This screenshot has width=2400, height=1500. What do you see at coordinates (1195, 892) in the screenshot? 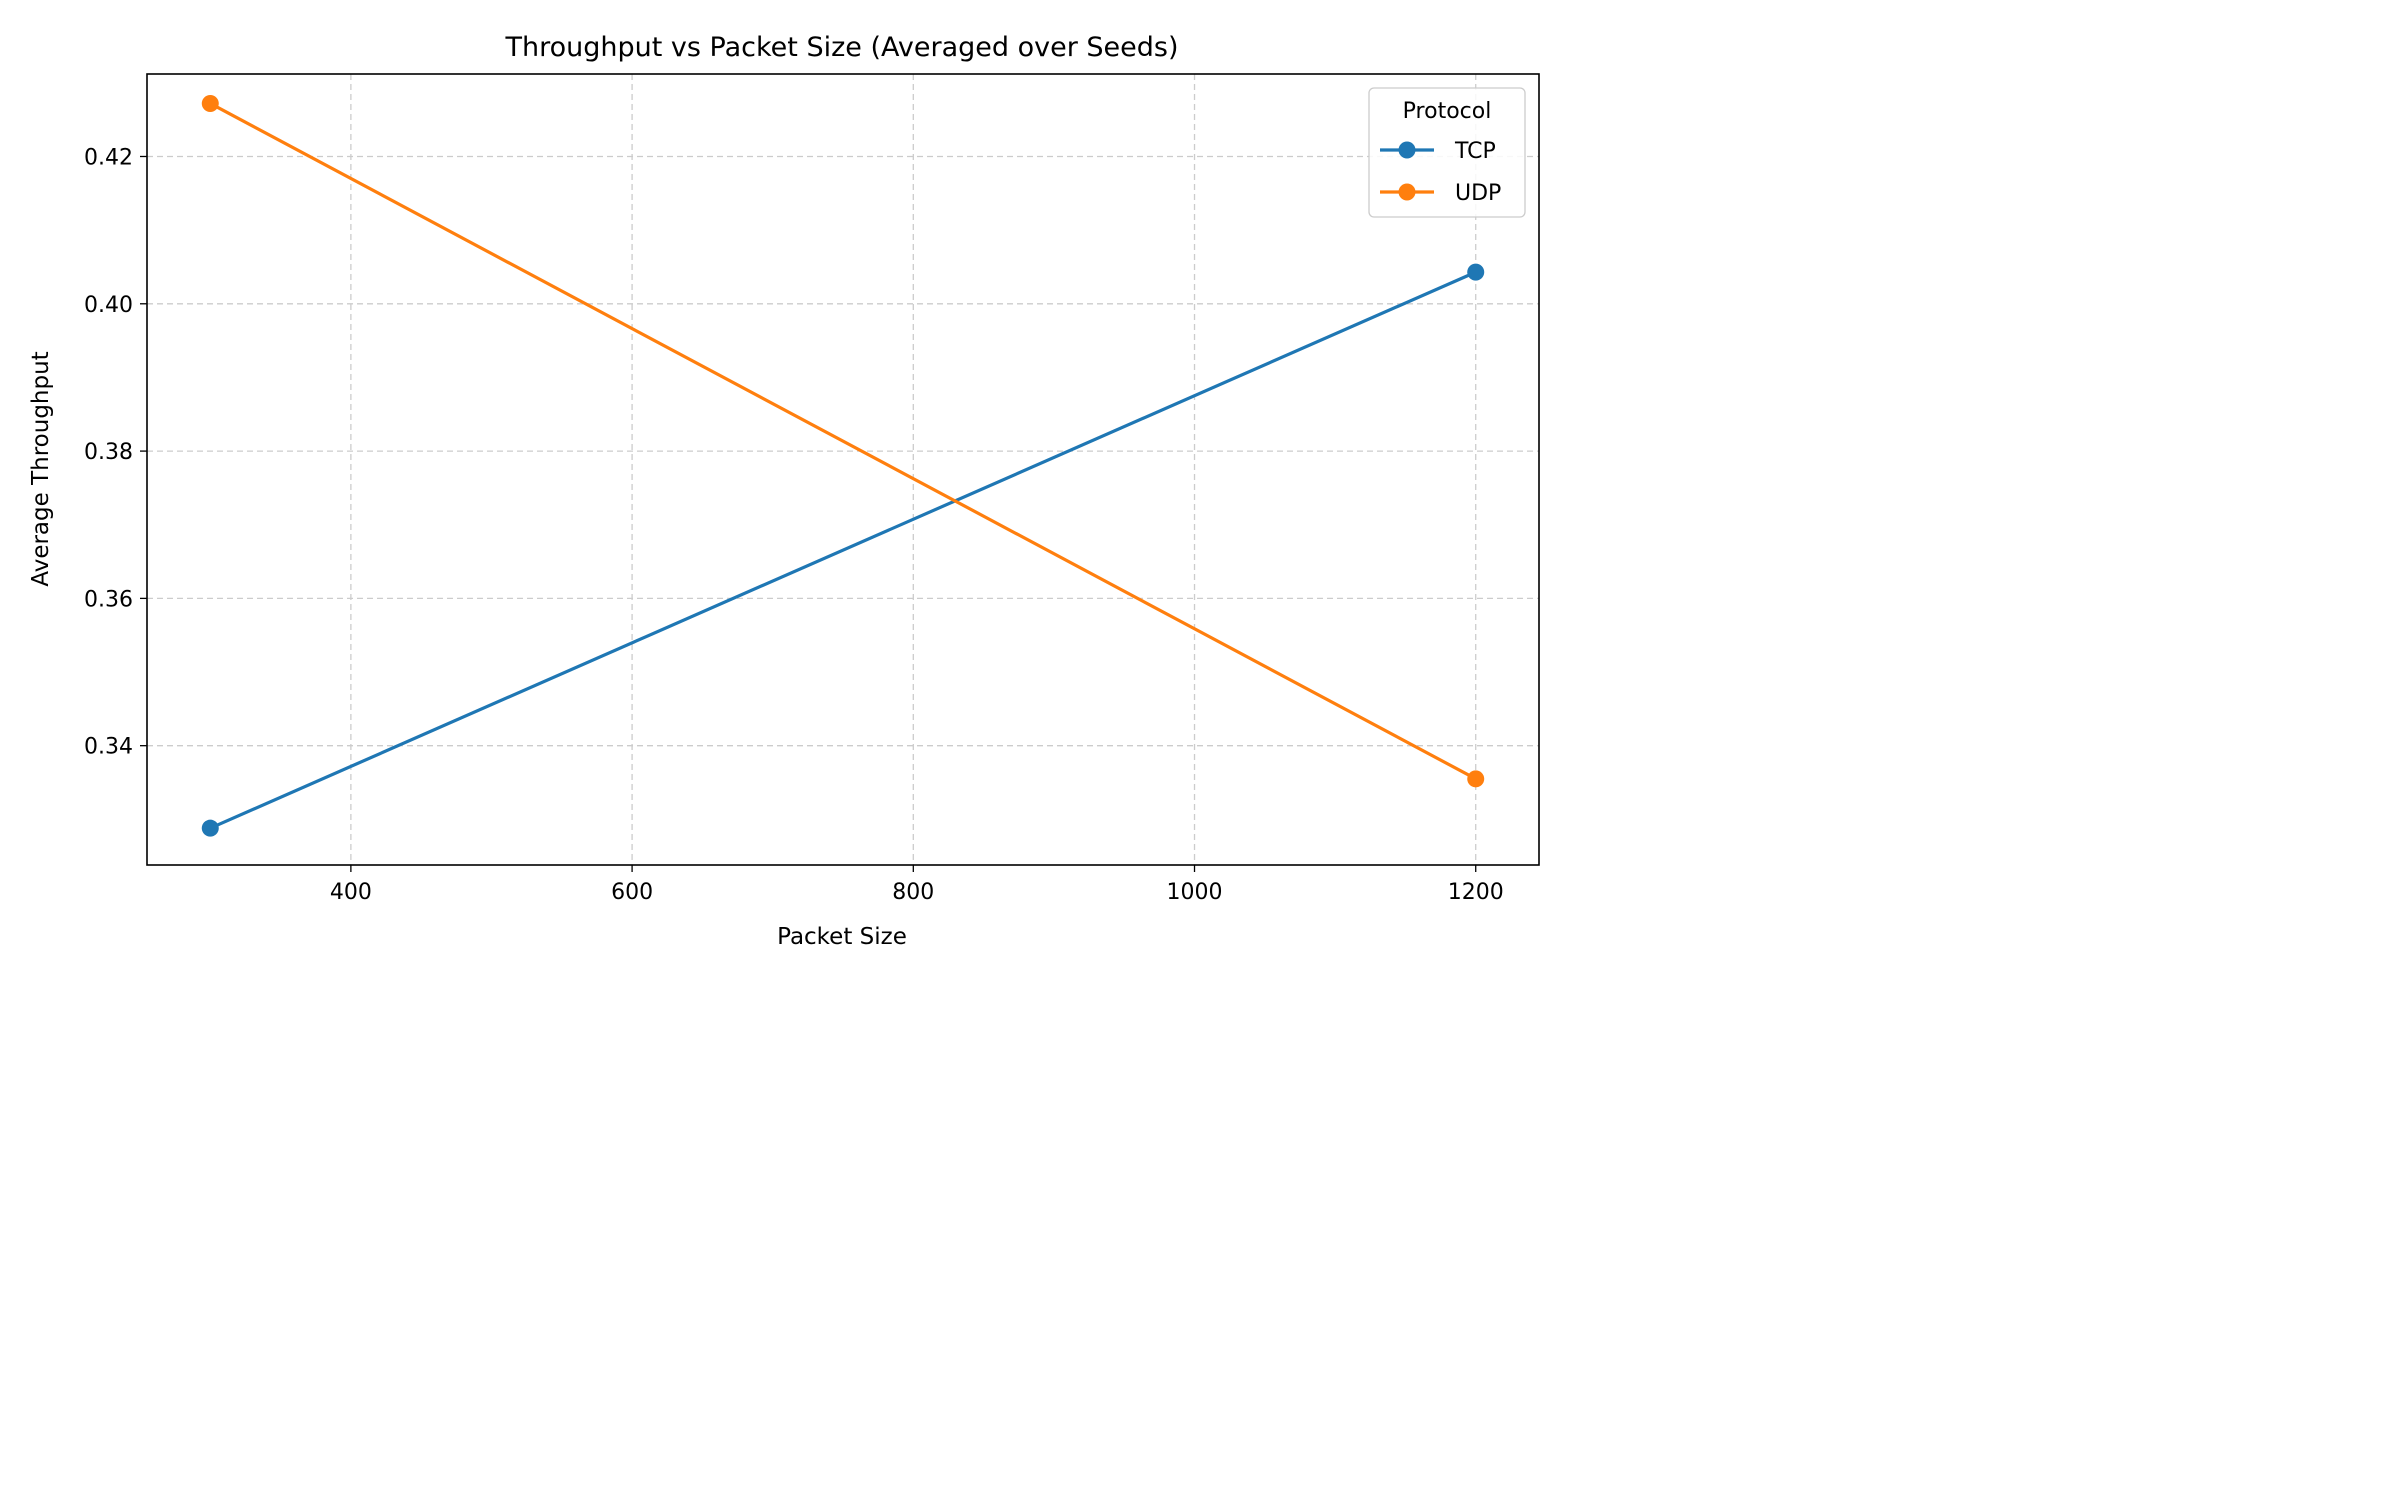
I see `x-tick-label: 1000` at bounding box center [1195, 892].